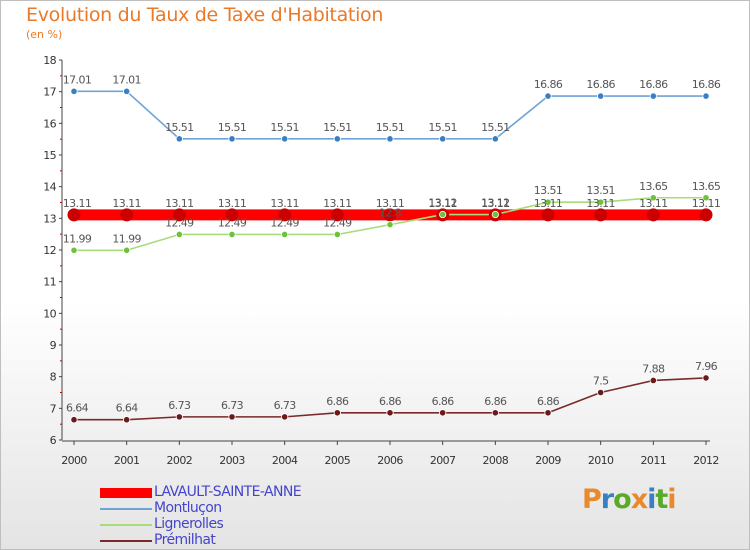 This screenshot has height=550, width=750. What do you see at coordinates (548, 460) in the screenshot?
I see `x-tick-label: 2009` at bounding box center [548, 460].